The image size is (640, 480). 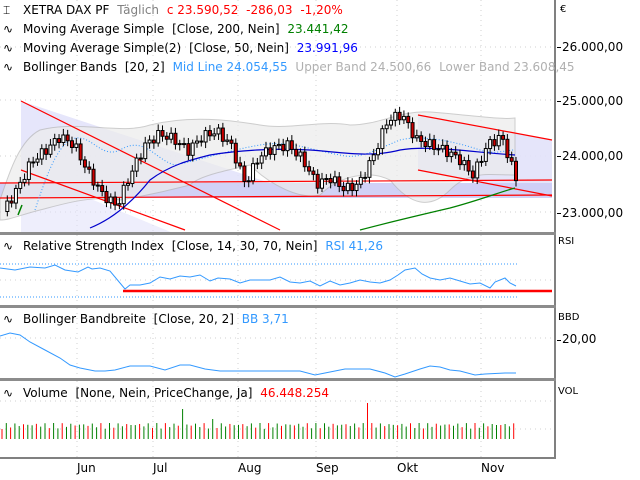 What do you see at coordinates (226, 29) in the screenshot?
I see `indicator-params: [Close, 200, Nein]` at bounding box center [226, 29].